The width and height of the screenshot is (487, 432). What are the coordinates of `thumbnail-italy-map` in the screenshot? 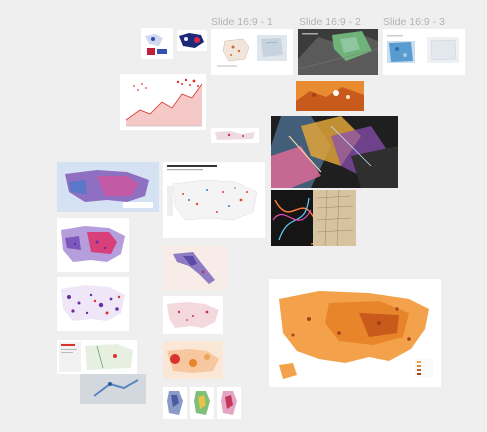 It's located at (195, 268).